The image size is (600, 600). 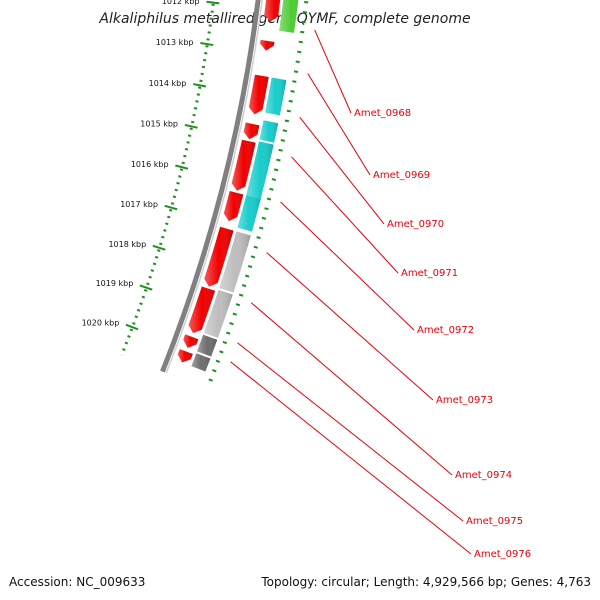 I want to click on kbp-label: 1019 kbp, so click(x=115, y=283).